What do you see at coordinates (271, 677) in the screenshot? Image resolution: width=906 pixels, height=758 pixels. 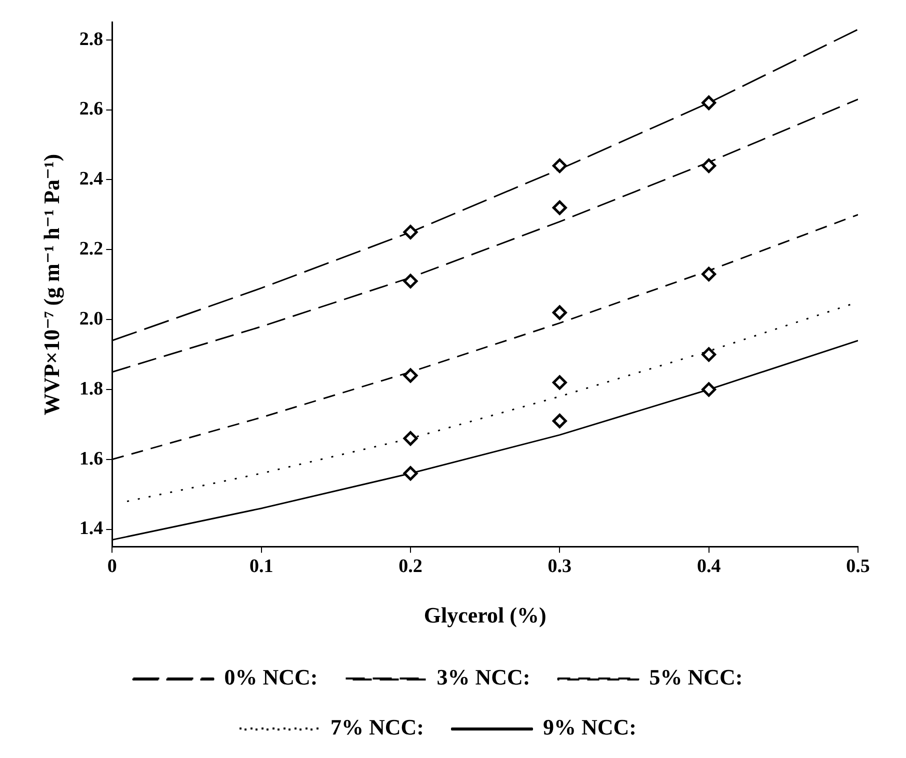 I see `legend-label: 0% NCC:` at bounding box center [271, 677].